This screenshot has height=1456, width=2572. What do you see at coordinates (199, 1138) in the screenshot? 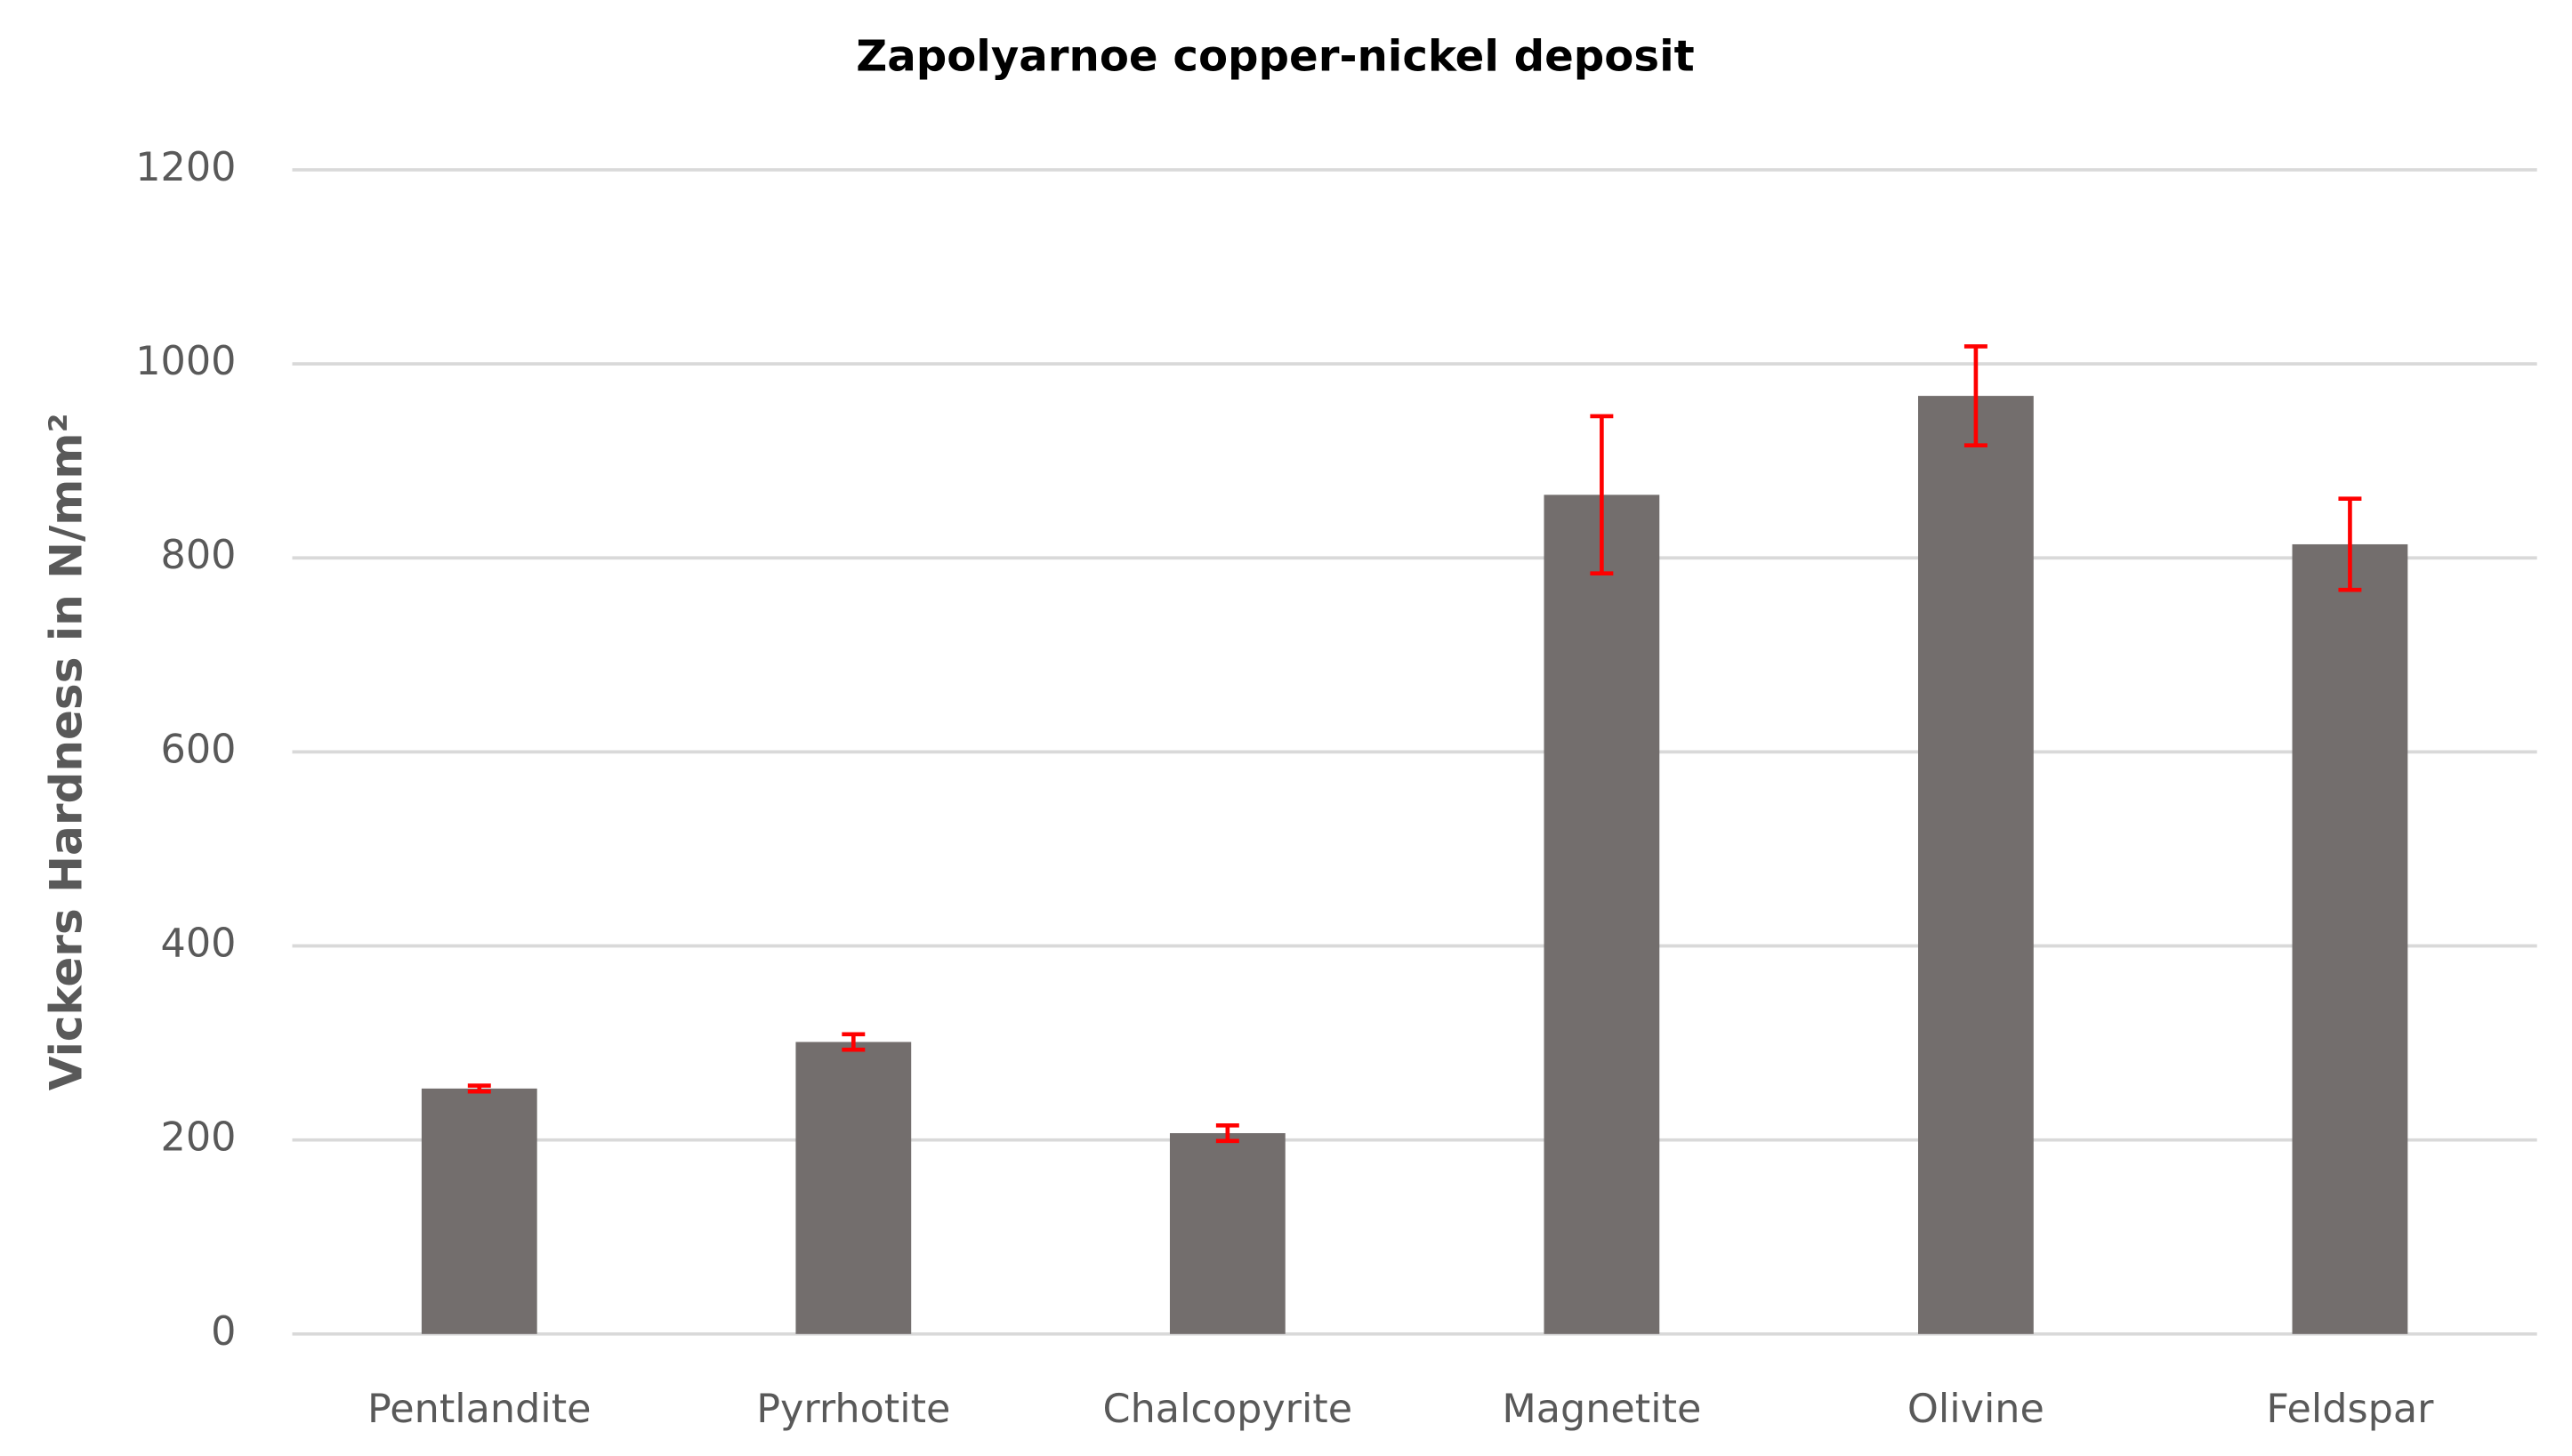
I see `y-tick-label: 200` at bounding box center [199, 1138].